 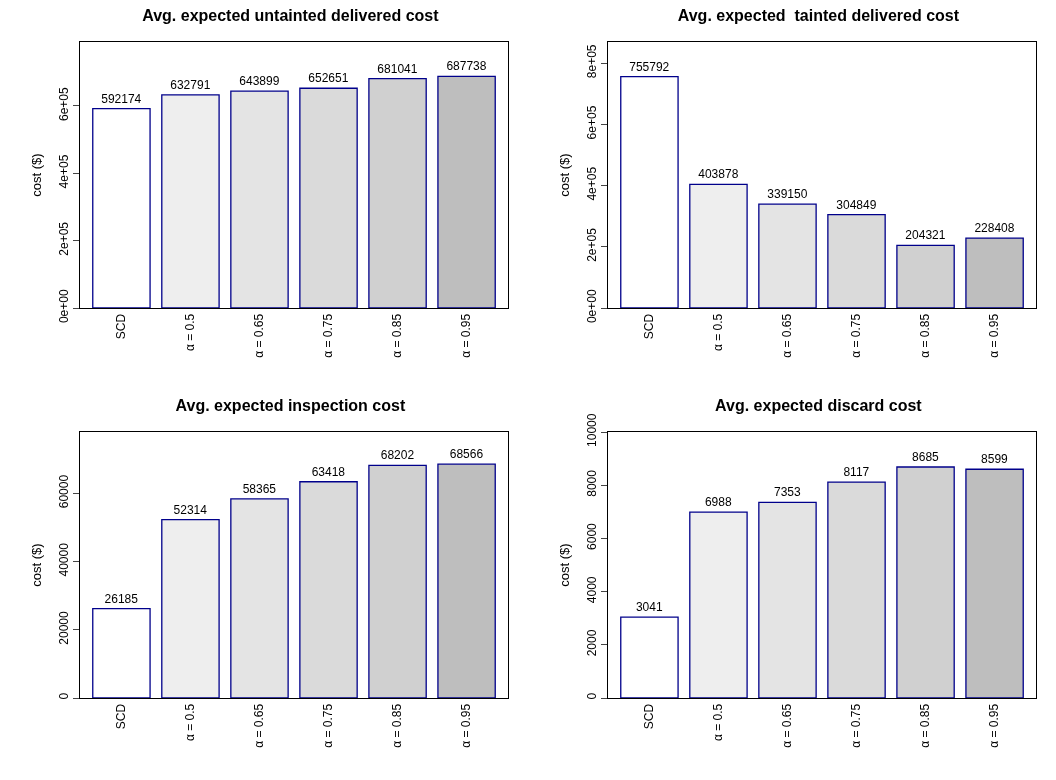 I want to click on y-tick-label: 8e+05, so click(x=592, y=61).